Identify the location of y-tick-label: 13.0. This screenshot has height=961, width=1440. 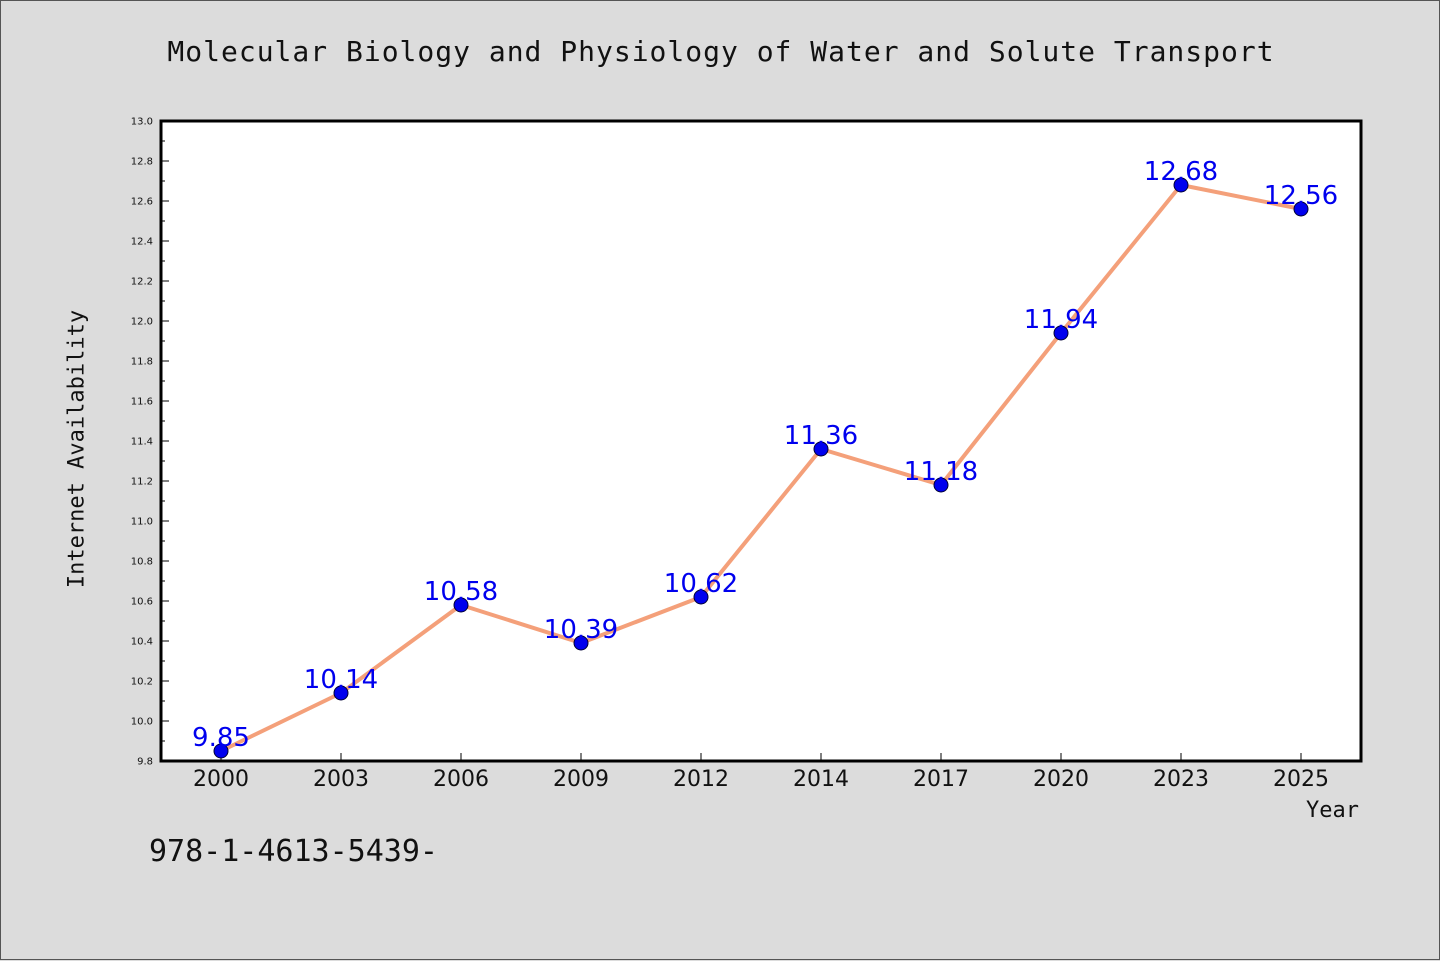
(142, 122).